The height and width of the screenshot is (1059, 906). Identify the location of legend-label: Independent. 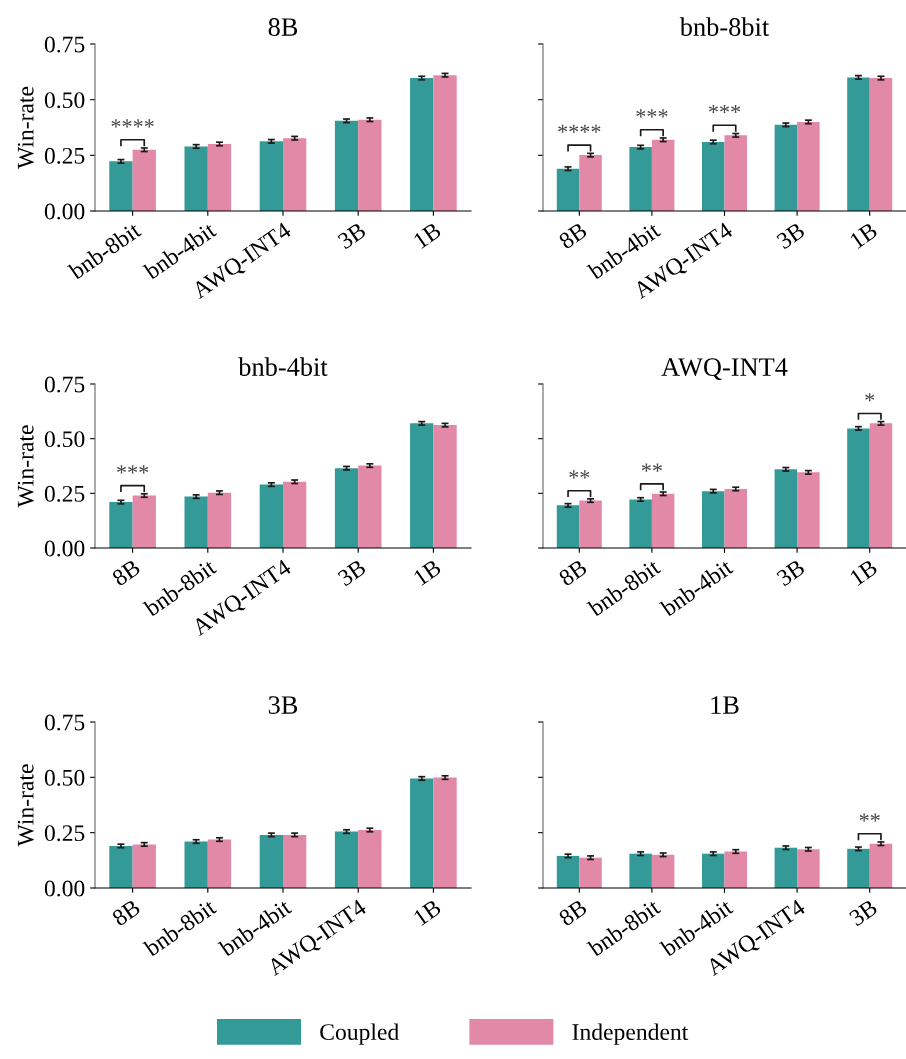
(630, 1034).